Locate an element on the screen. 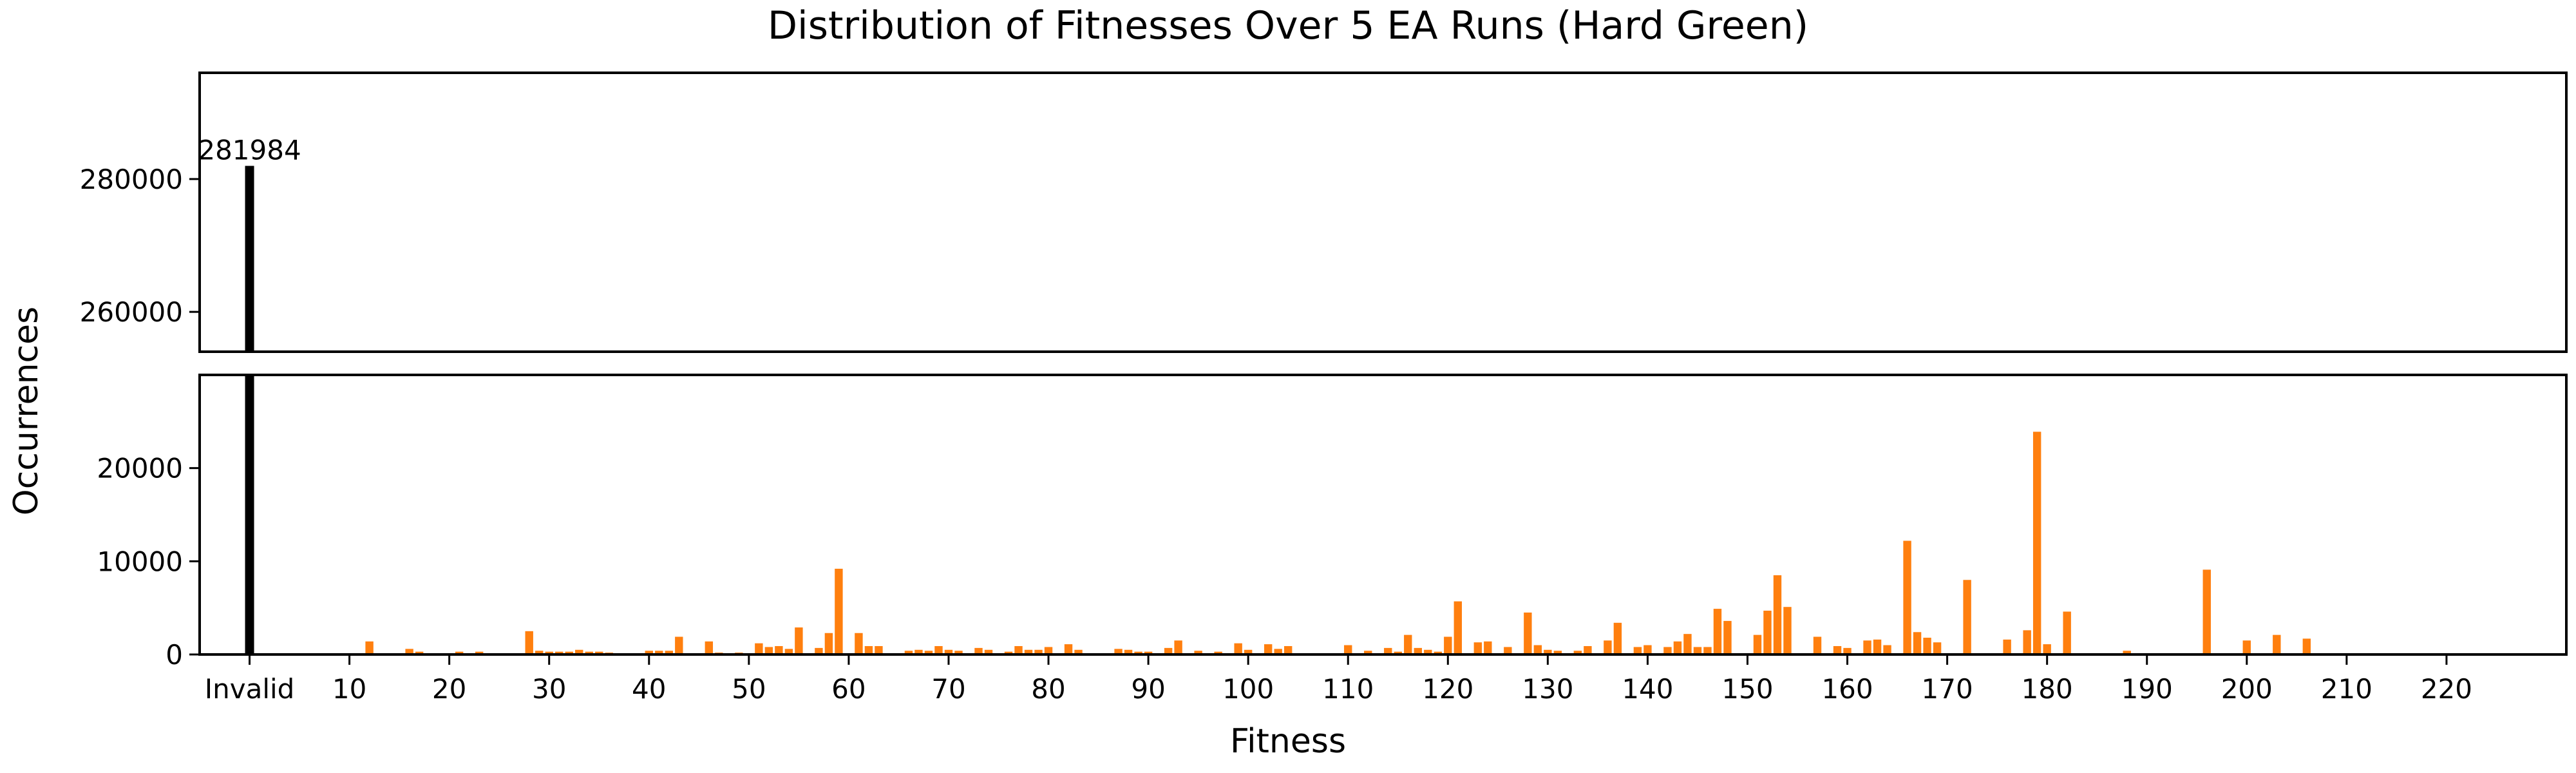  bar-invalid-lower is located at coordinates (249, 514).